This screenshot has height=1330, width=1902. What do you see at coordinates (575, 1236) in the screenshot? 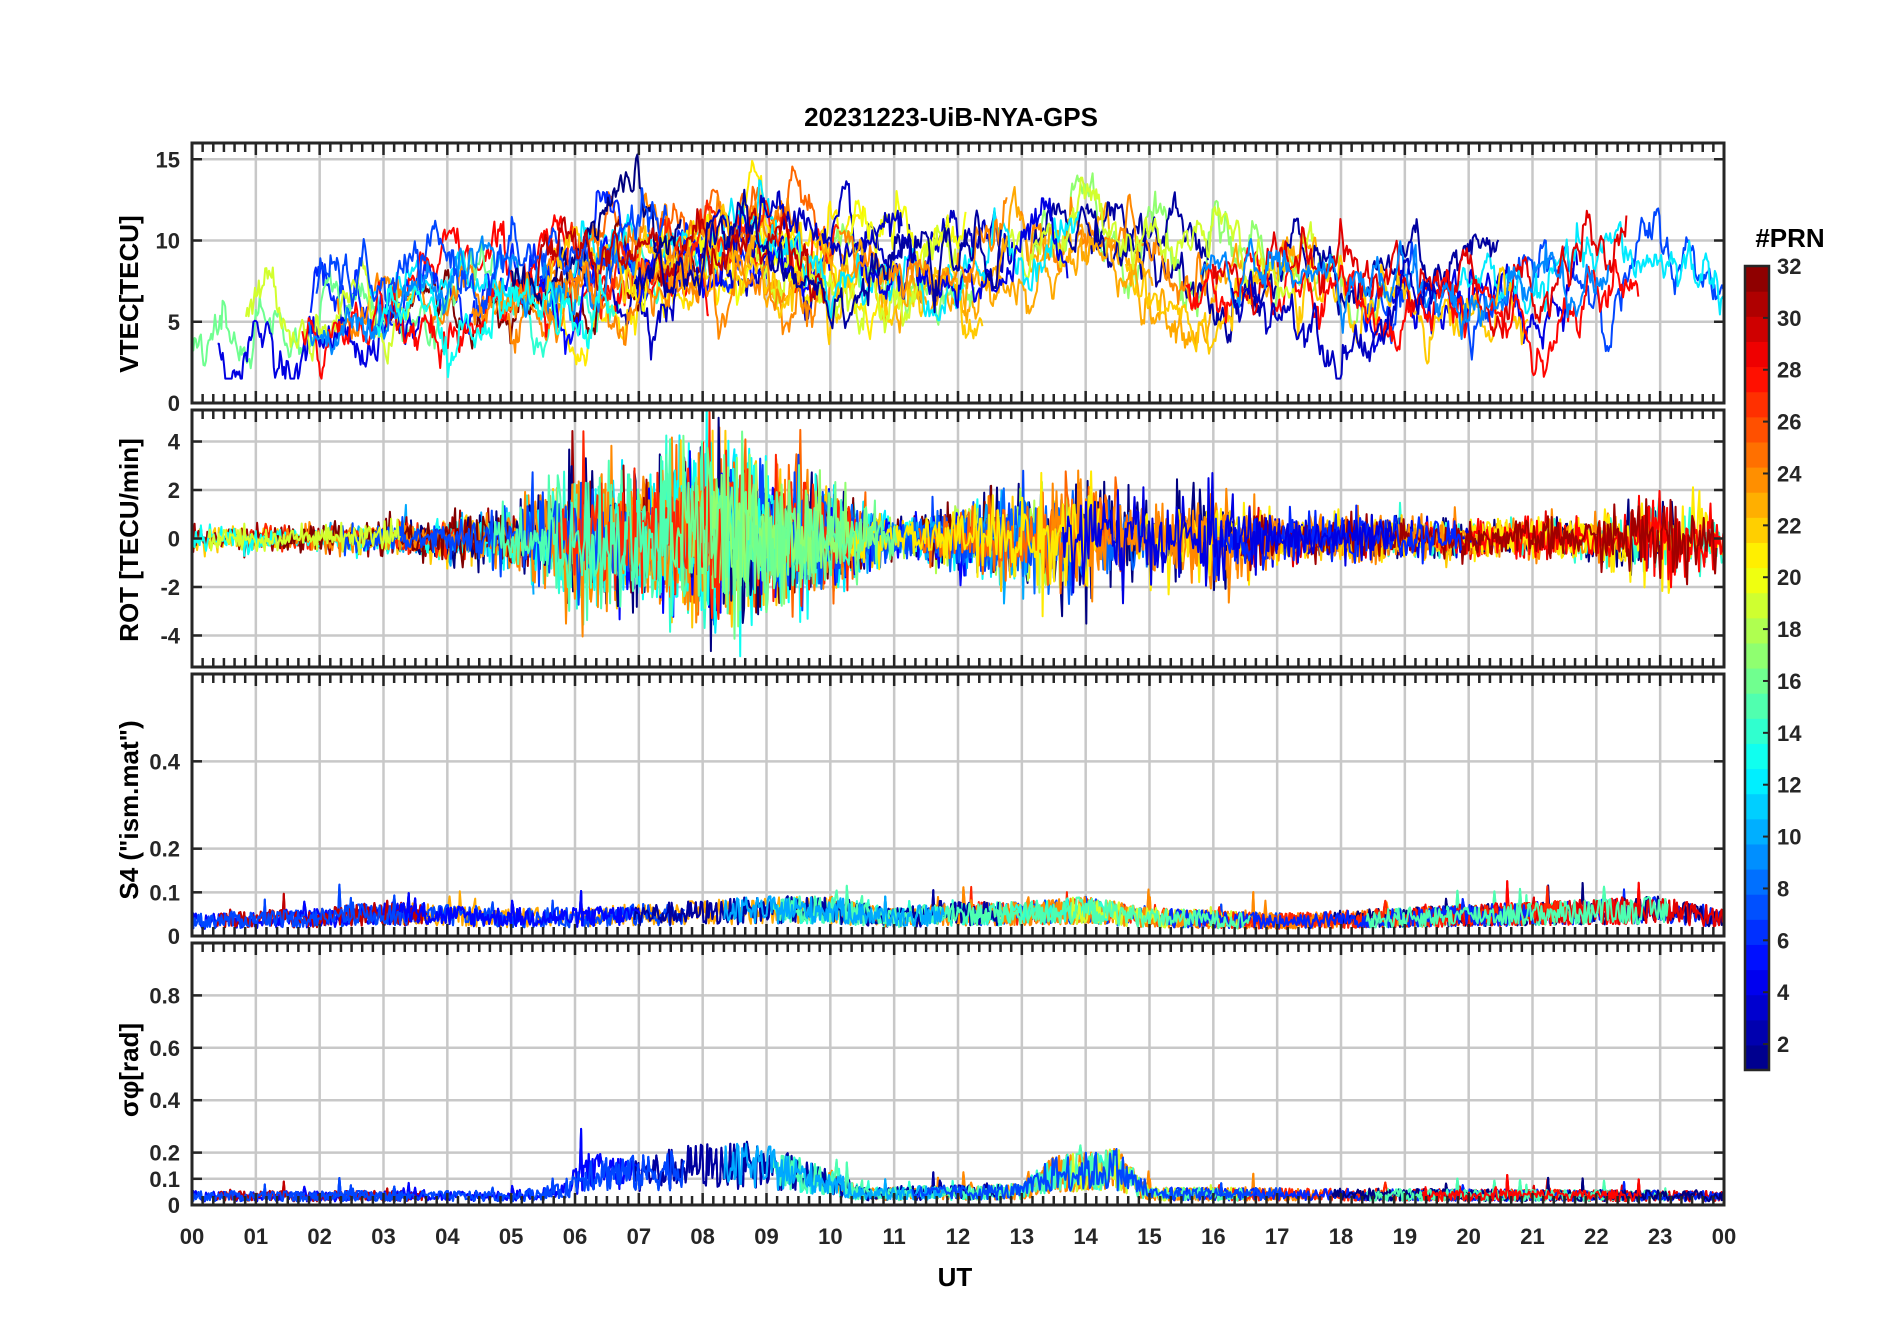
I see `x-tick-label: 06` at bounding box center [575, 1236].